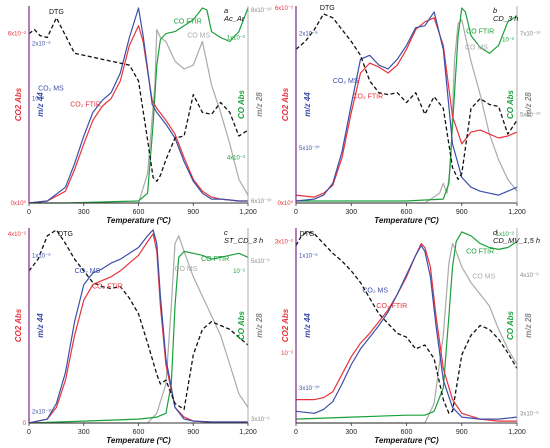 The width and height of the screenshot is (550, 448). Describe the element at coordinates (261, 10) in the screenshot. I see `right-tick-label: 8x10⁻¹⁰` at that location.